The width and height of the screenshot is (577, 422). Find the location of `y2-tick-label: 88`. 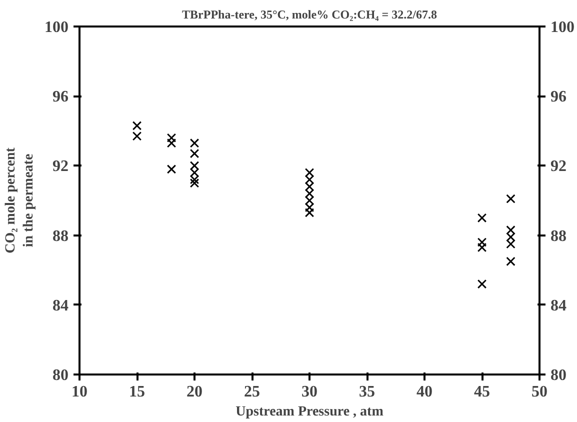

y2-tick-label: 88 is located at coordinates (558, 236).